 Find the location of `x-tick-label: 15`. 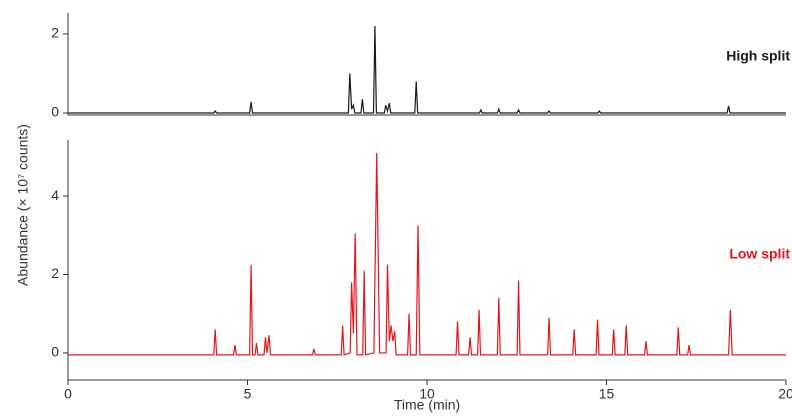

x-tick-label: 15 is located at coordinates (607, 394).